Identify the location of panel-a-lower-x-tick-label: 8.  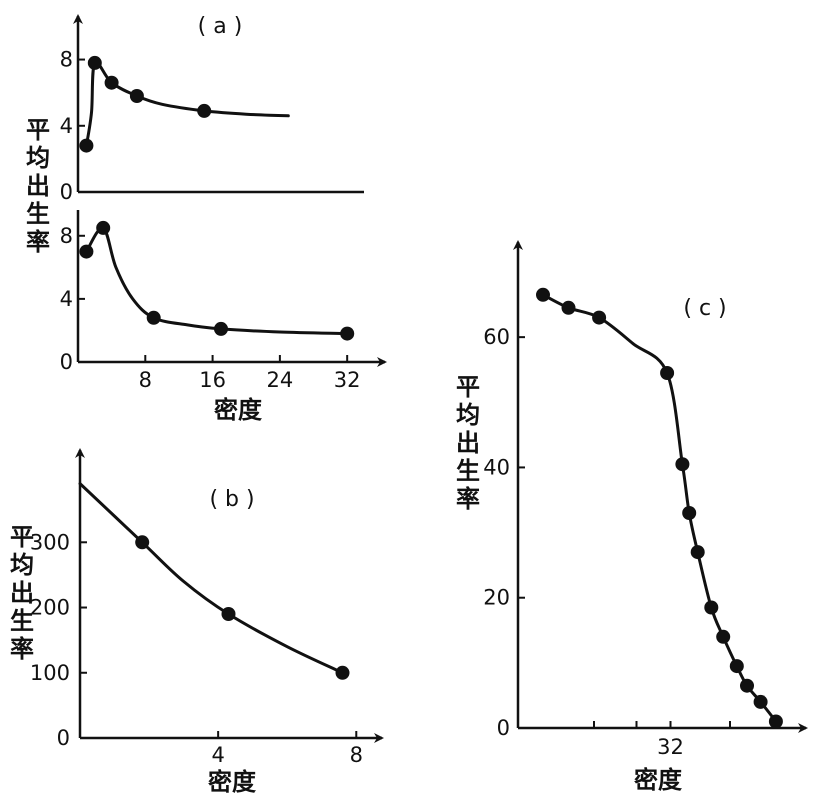
(145, 380).